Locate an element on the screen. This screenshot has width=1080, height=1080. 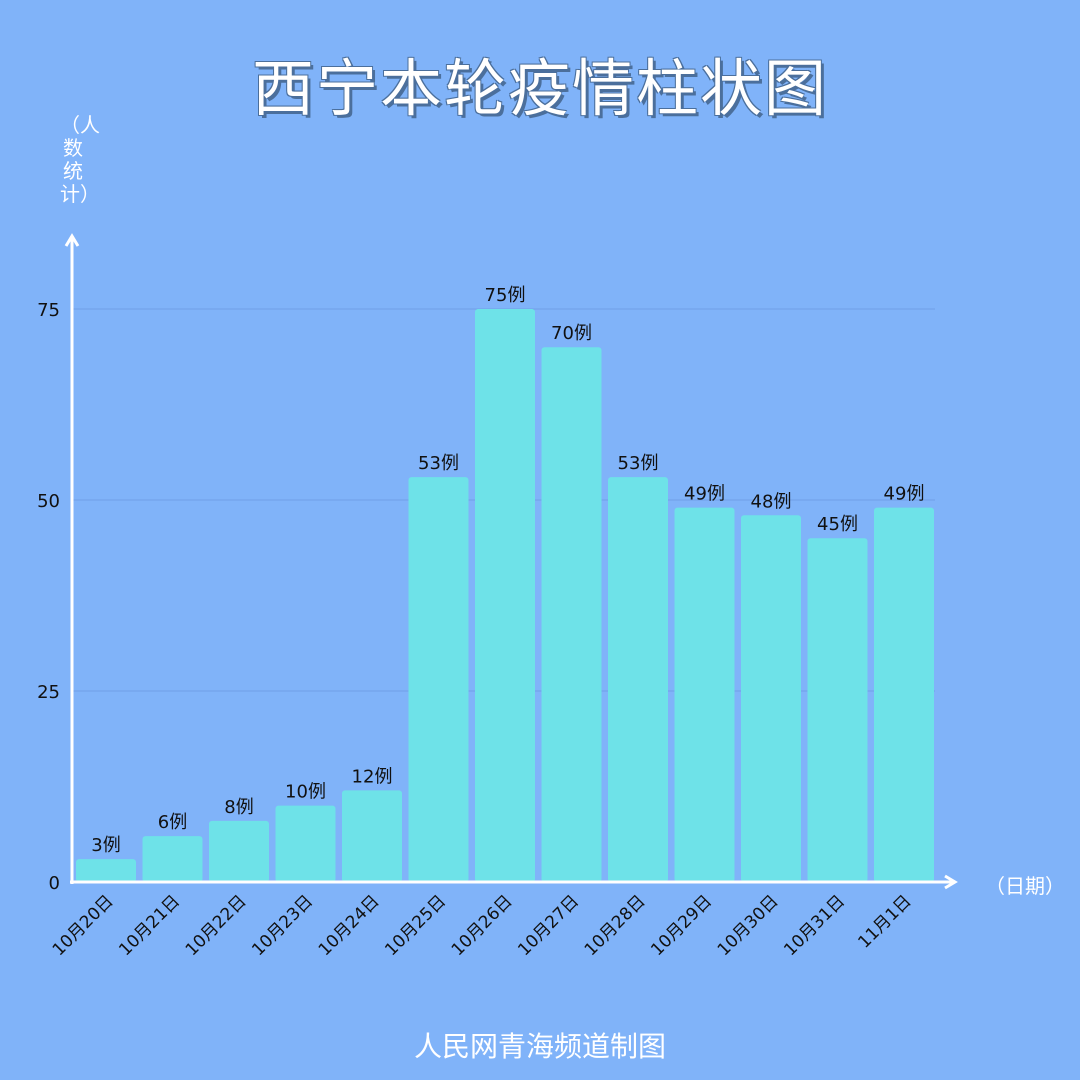
x-tick-label: 10月25日 is located at coordinates (415, 925).